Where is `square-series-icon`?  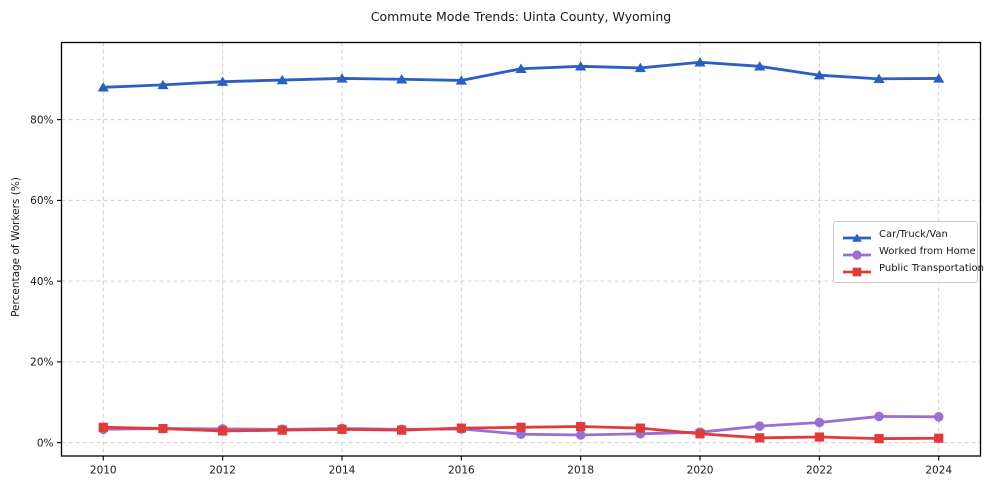
square-series-icon is located at coordinates (857, 269).